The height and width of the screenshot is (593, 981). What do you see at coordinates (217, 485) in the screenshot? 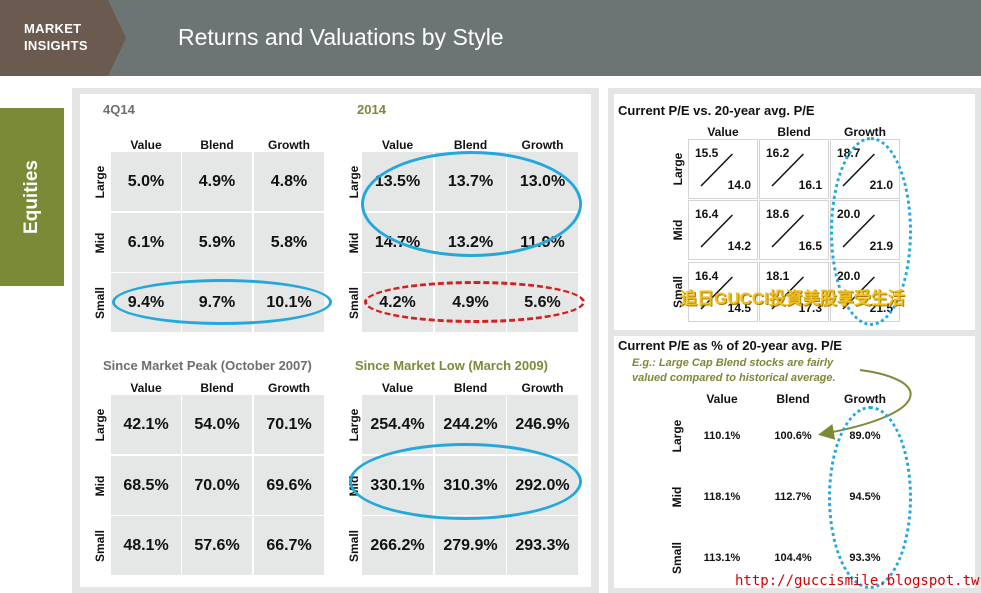
I see `table-cell: 70.0%` at bounding box center [217, 485].